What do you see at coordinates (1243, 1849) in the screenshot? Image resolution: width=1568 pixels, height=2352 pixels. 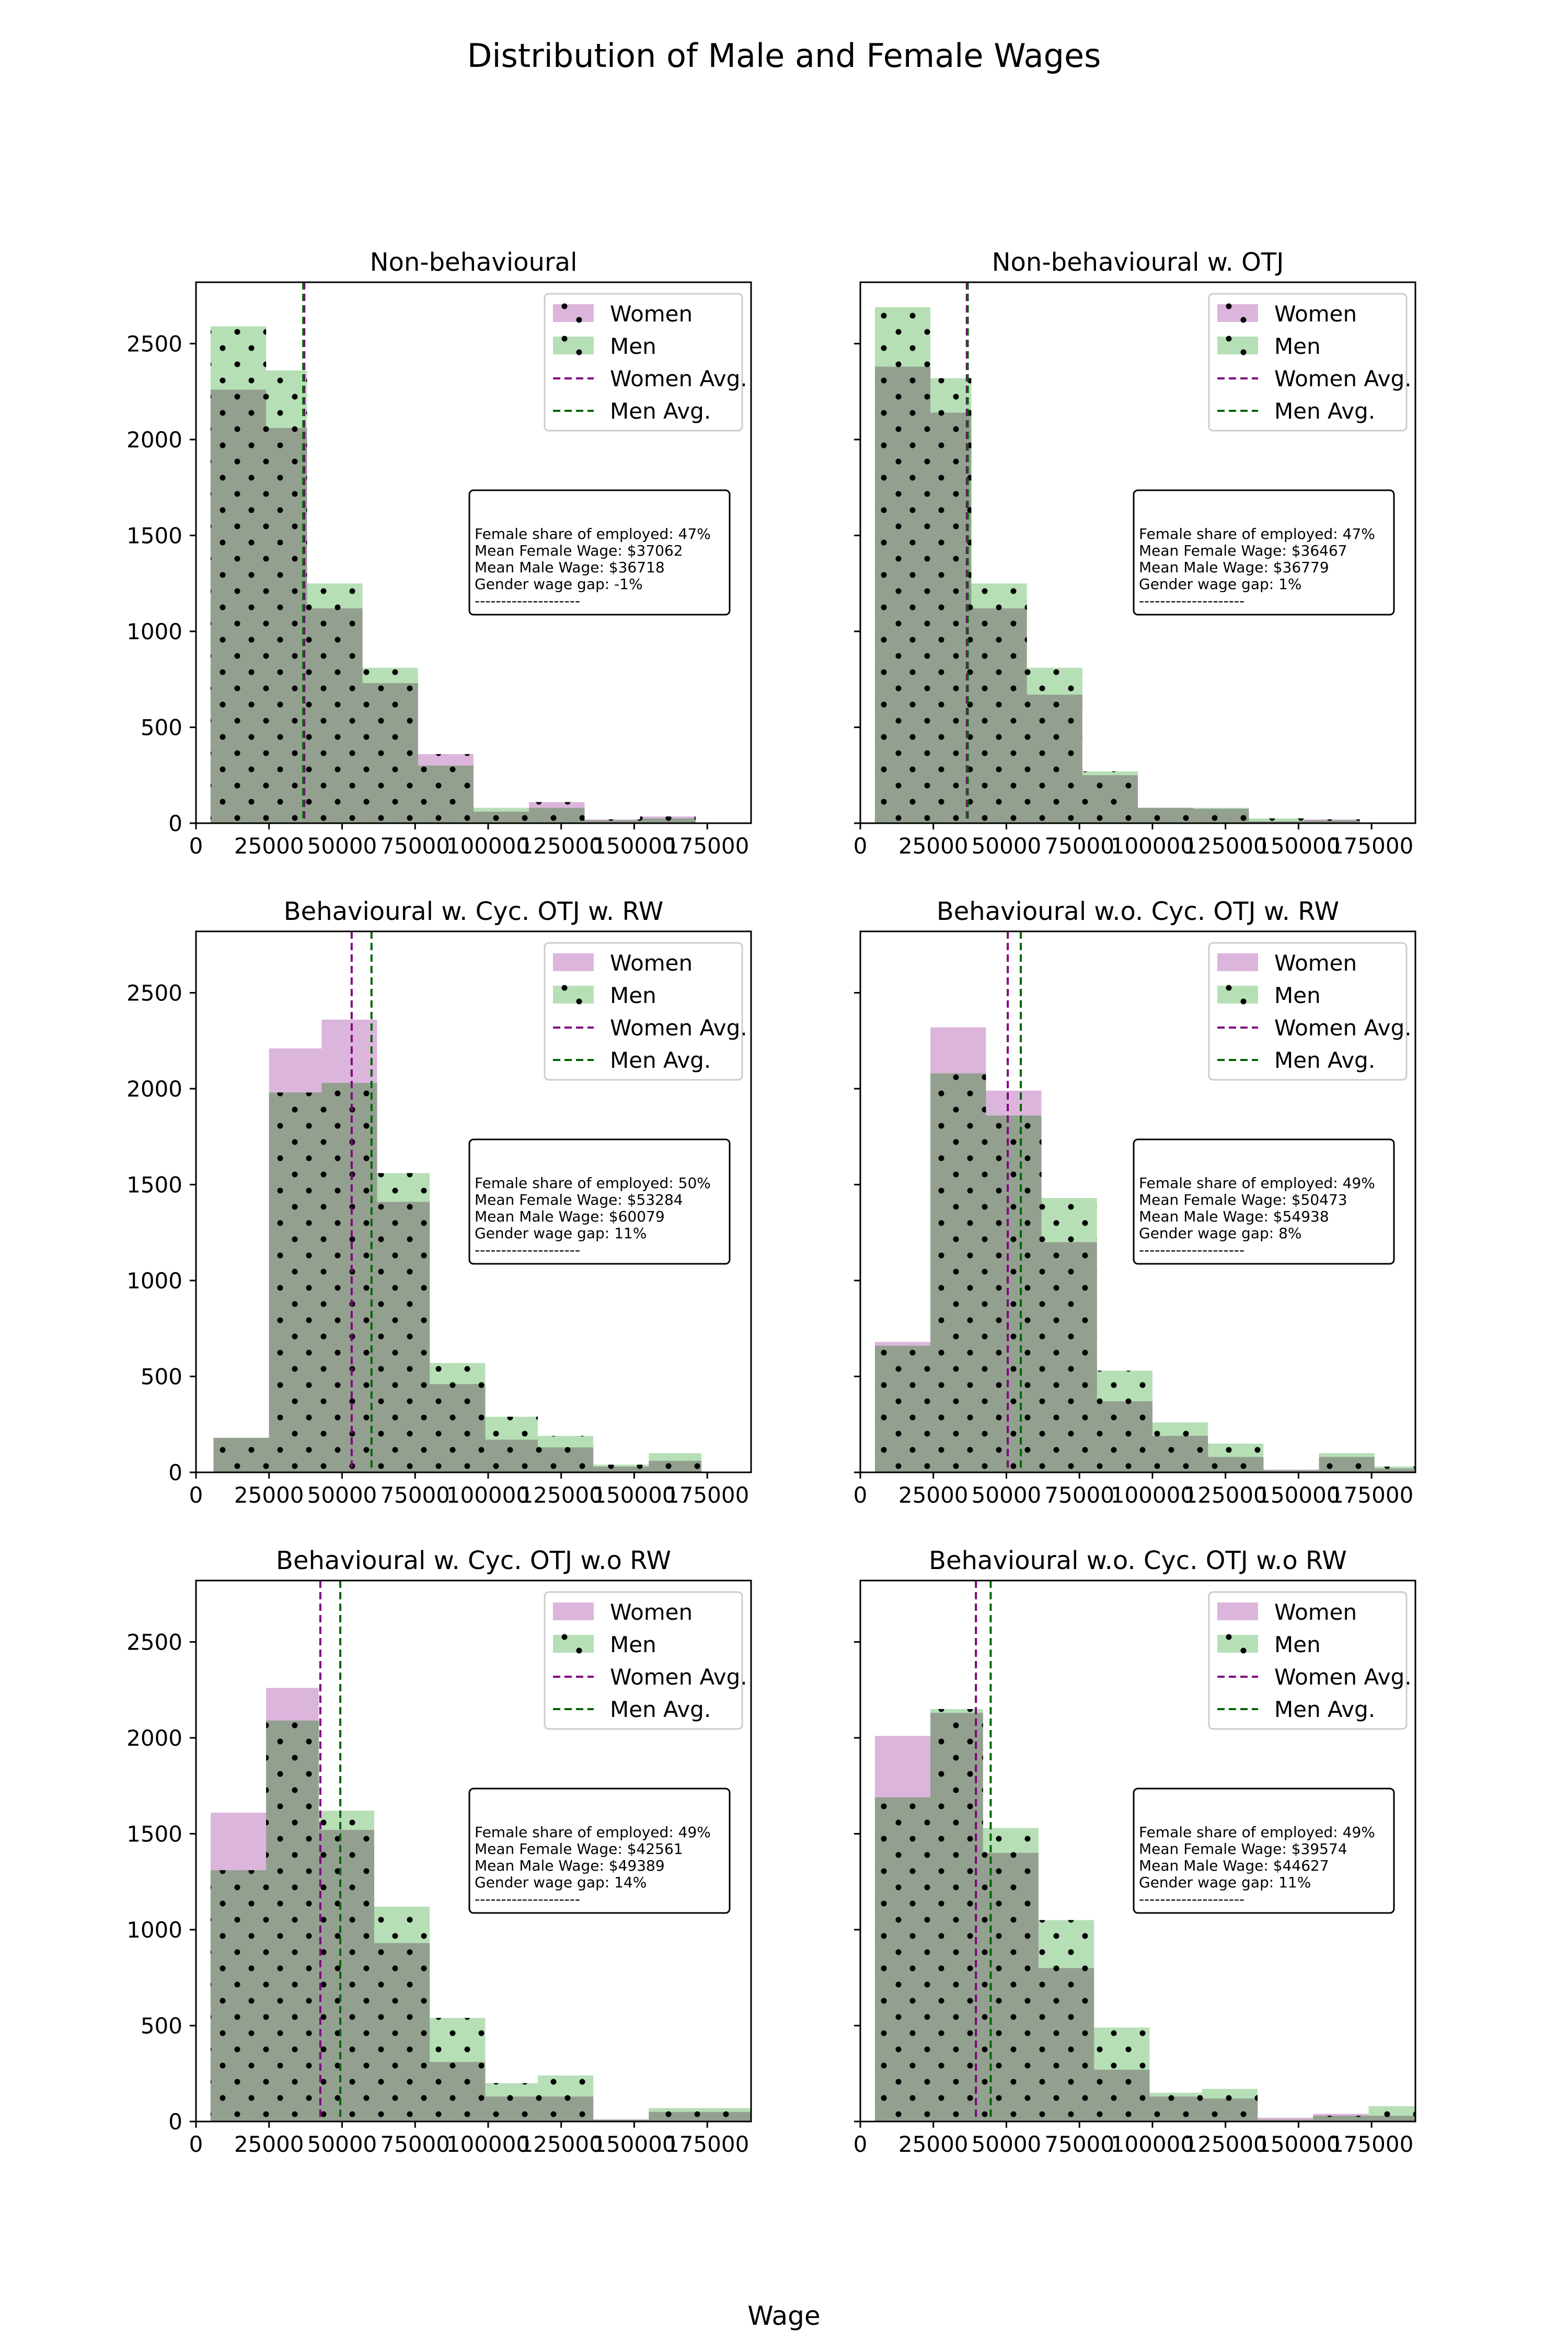 I see `info-text: Mean Female Wage: $39574` at bounding box center [1243, 1849].